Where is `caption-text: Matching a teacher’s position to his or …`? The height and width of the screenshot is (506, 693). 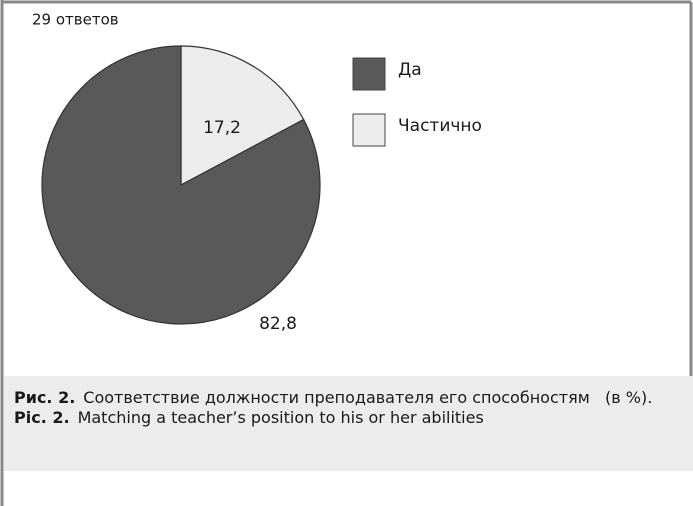 caption-text: Matching a teacher’s position to his or … is located at coordinates (280, 417).